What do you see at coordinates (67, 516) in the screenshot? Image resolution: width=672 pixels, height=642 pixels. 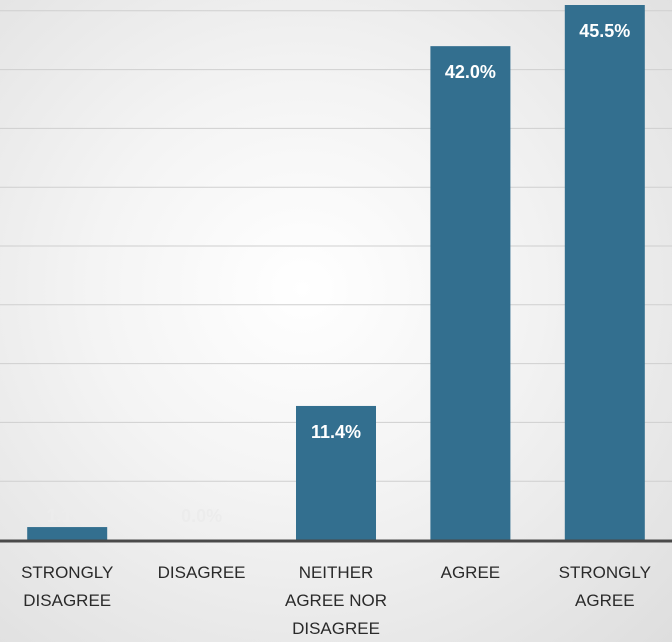 I see `data-label: 1.1%` at bounding box center [67, 516].